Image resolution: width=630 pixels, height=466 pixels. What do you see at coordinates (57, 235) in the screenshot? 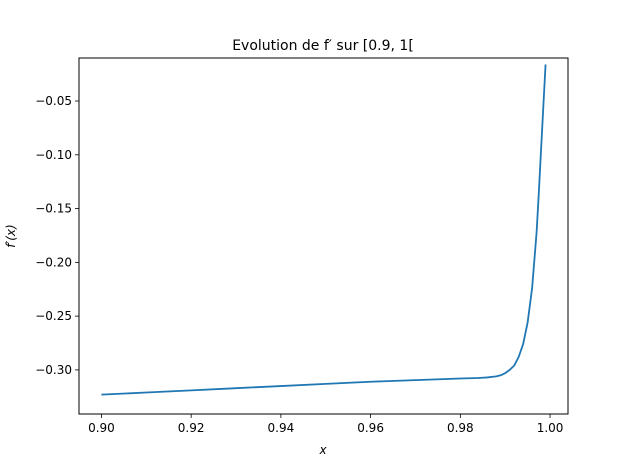
I see `y-axis-ticks: −0.05 −0.10 −0.15 −0.20 −0.25 −0.30` at bounding box center [57, 235].